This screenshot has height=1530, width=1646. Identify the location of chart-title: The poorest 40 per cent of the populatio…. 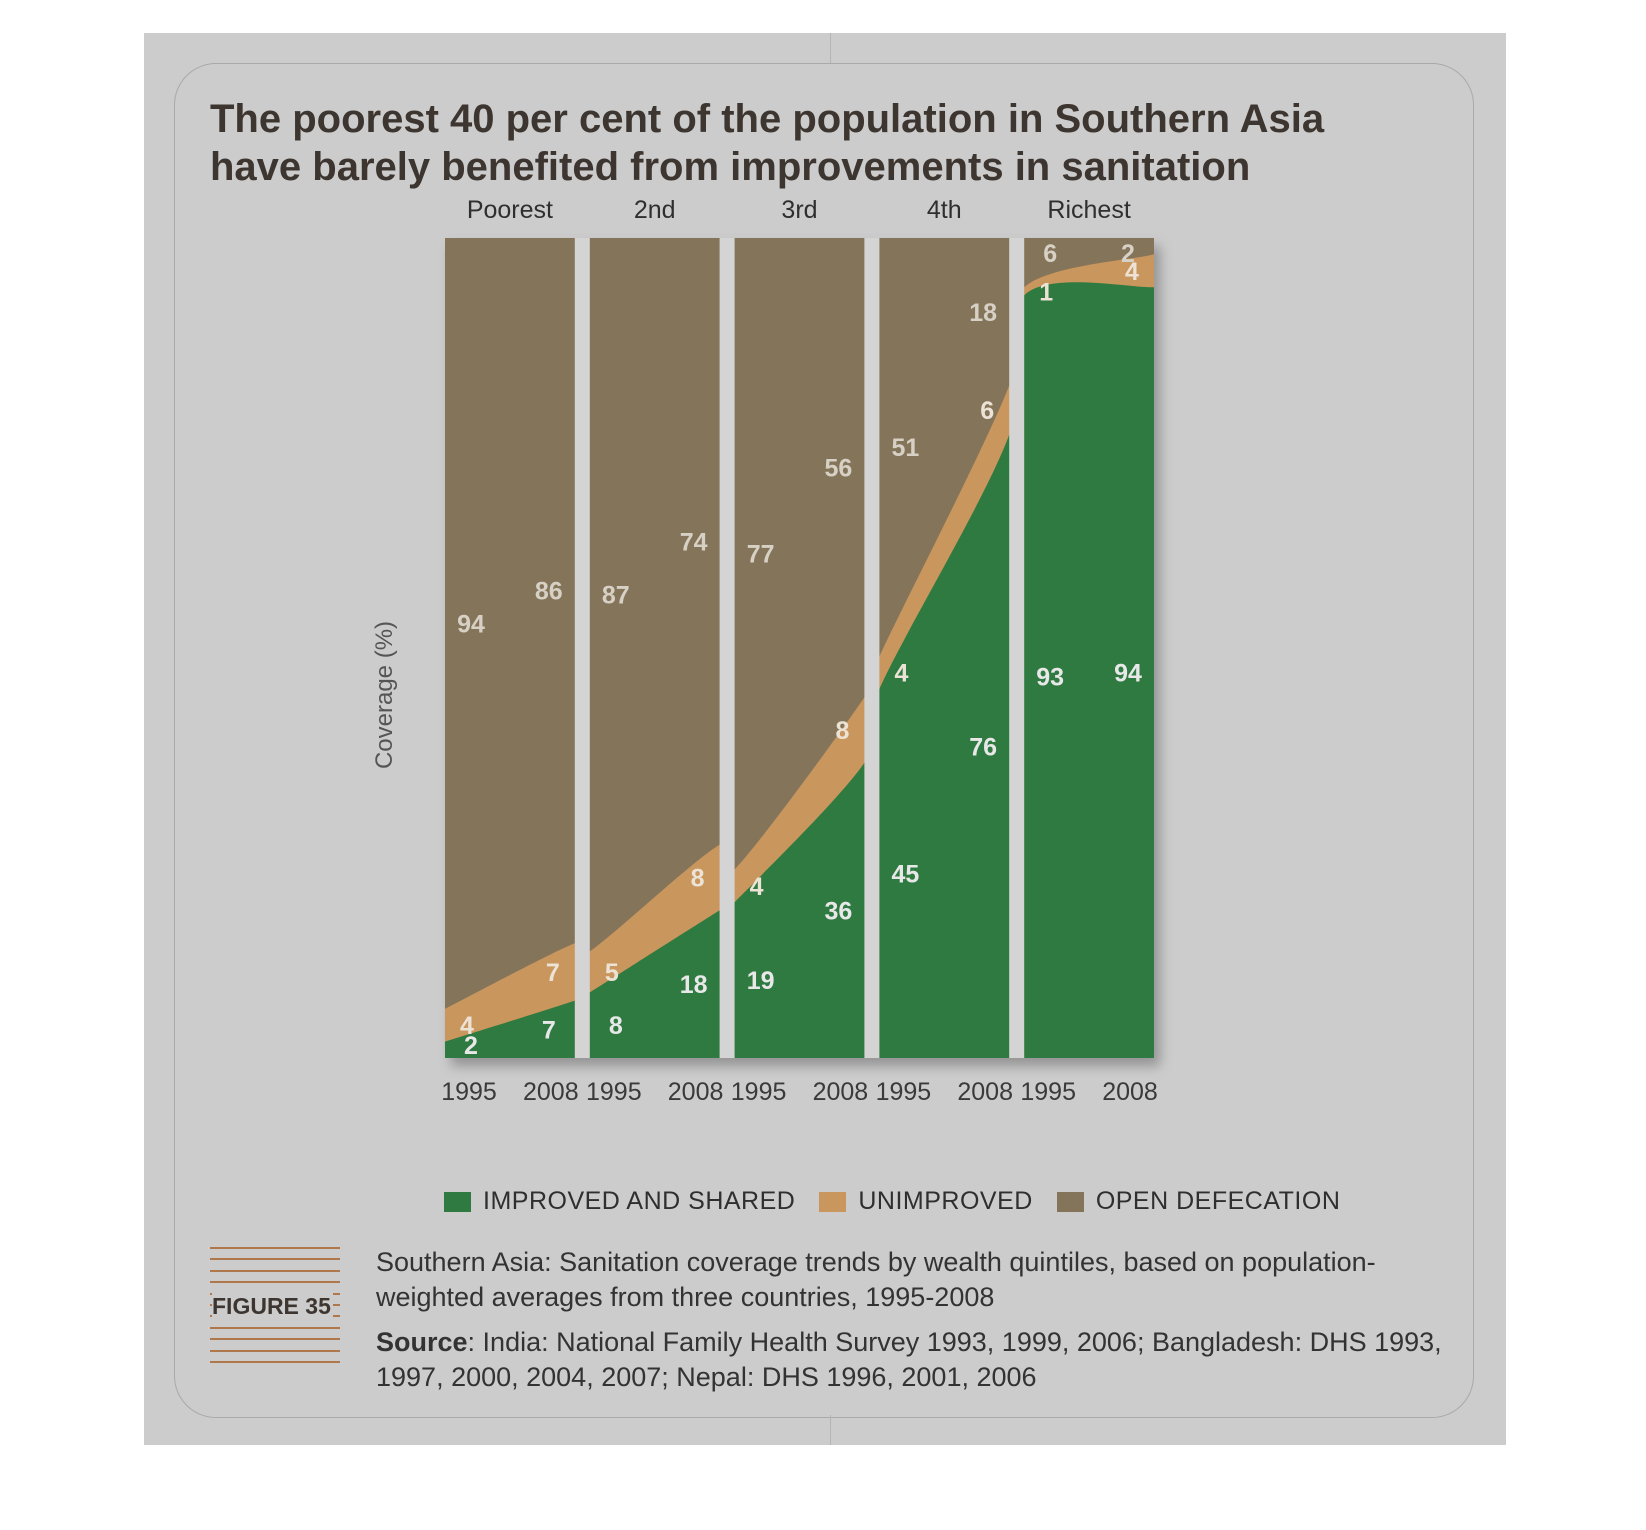
(767, 143).